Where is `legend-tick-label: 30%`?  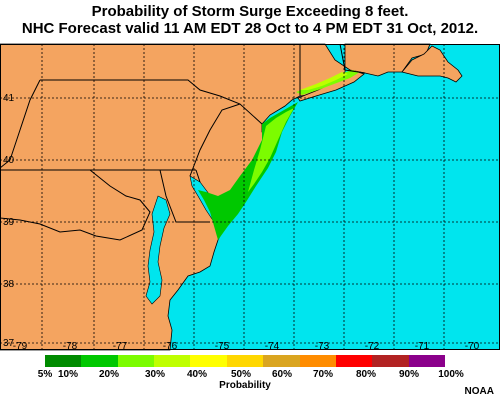 legend-tick-label: 30% is located at coordinates (155, 374).